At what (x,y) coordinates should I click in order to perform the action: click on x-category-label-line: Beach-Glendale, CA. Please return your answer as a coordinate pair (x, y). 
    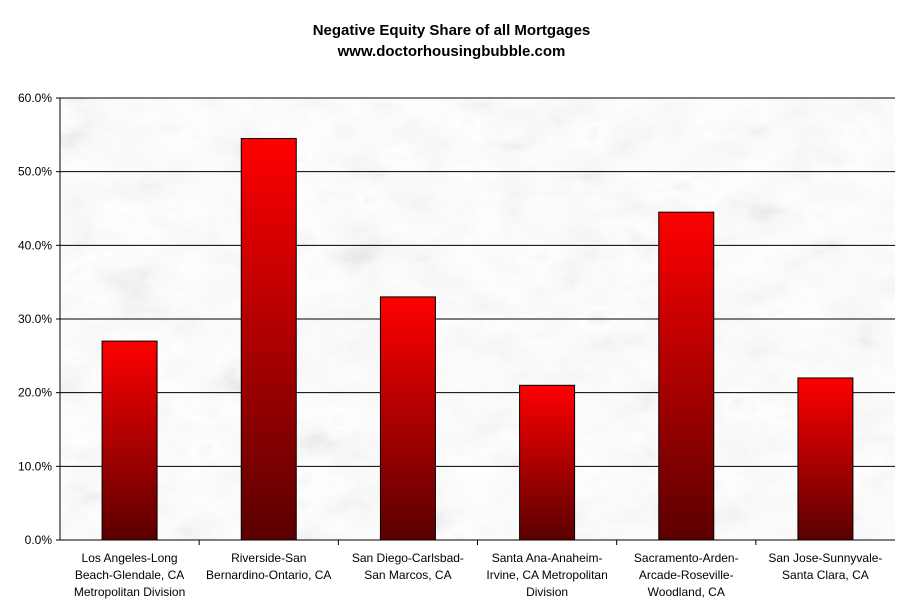
    Looking at the image, I should click on (129, 575).